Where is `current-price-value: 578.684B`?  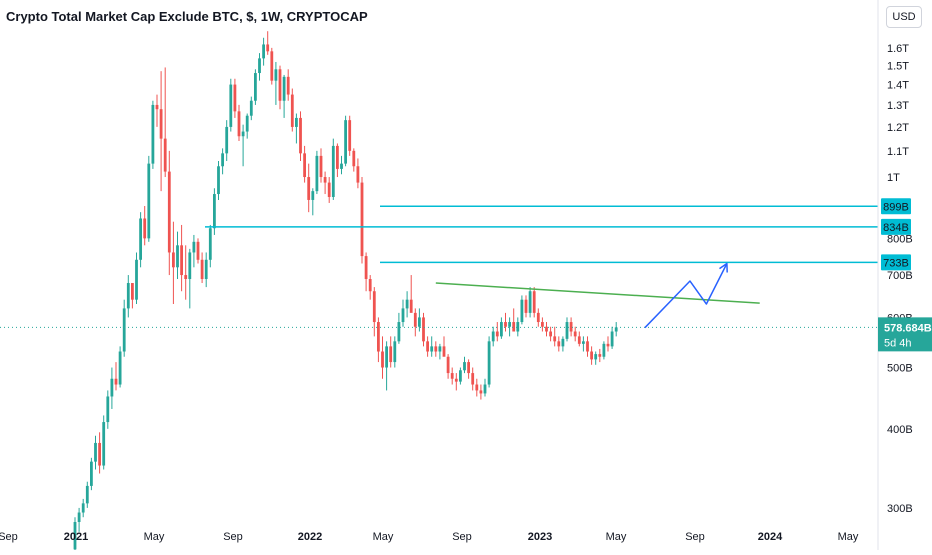 current-price-value: 578.684B is located at coordinates (908, 328).